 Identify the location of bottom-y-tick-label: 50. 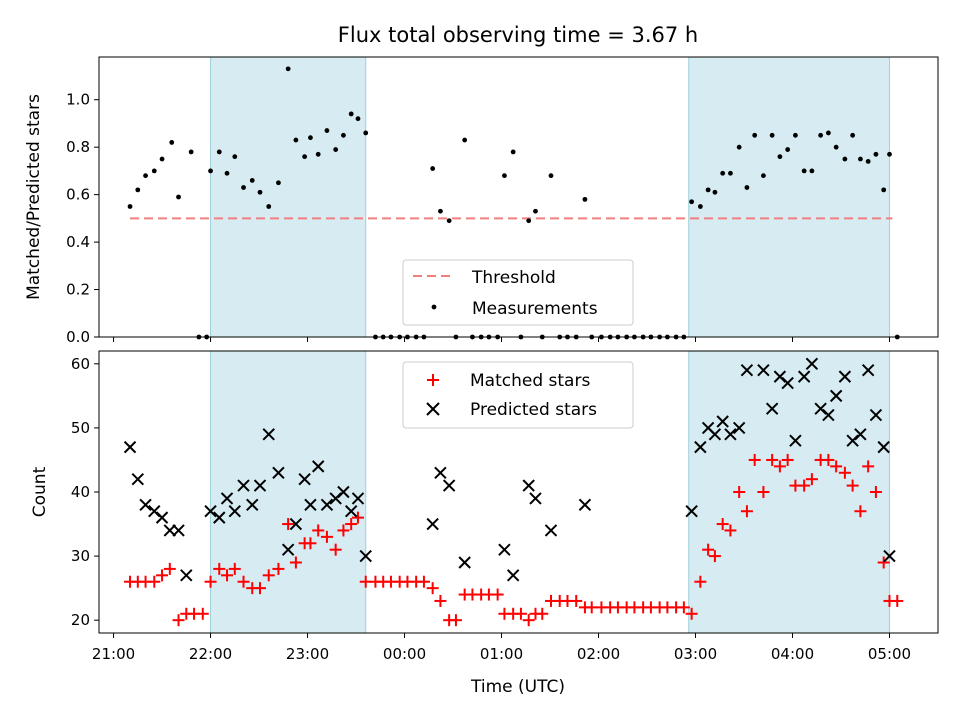
(80, 428).